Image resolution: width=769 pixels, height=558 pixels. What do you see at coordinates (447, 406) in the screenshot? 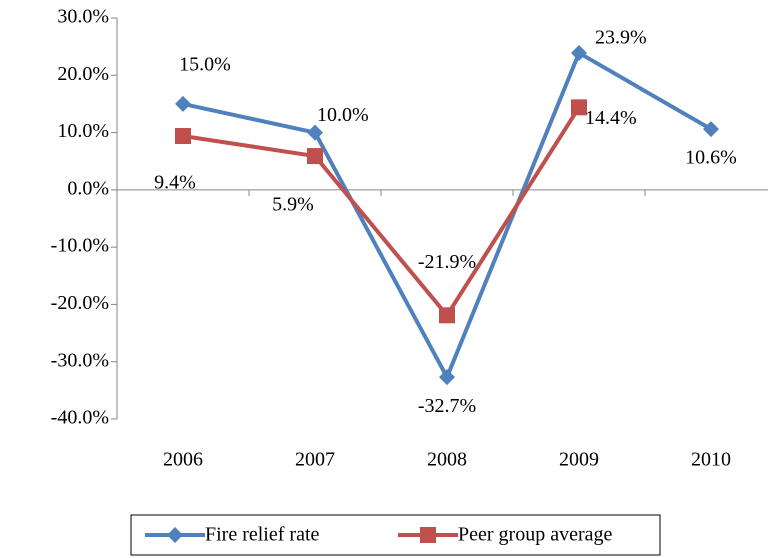
I see `data-label: -32.7%` at bounding box center [447, 406].